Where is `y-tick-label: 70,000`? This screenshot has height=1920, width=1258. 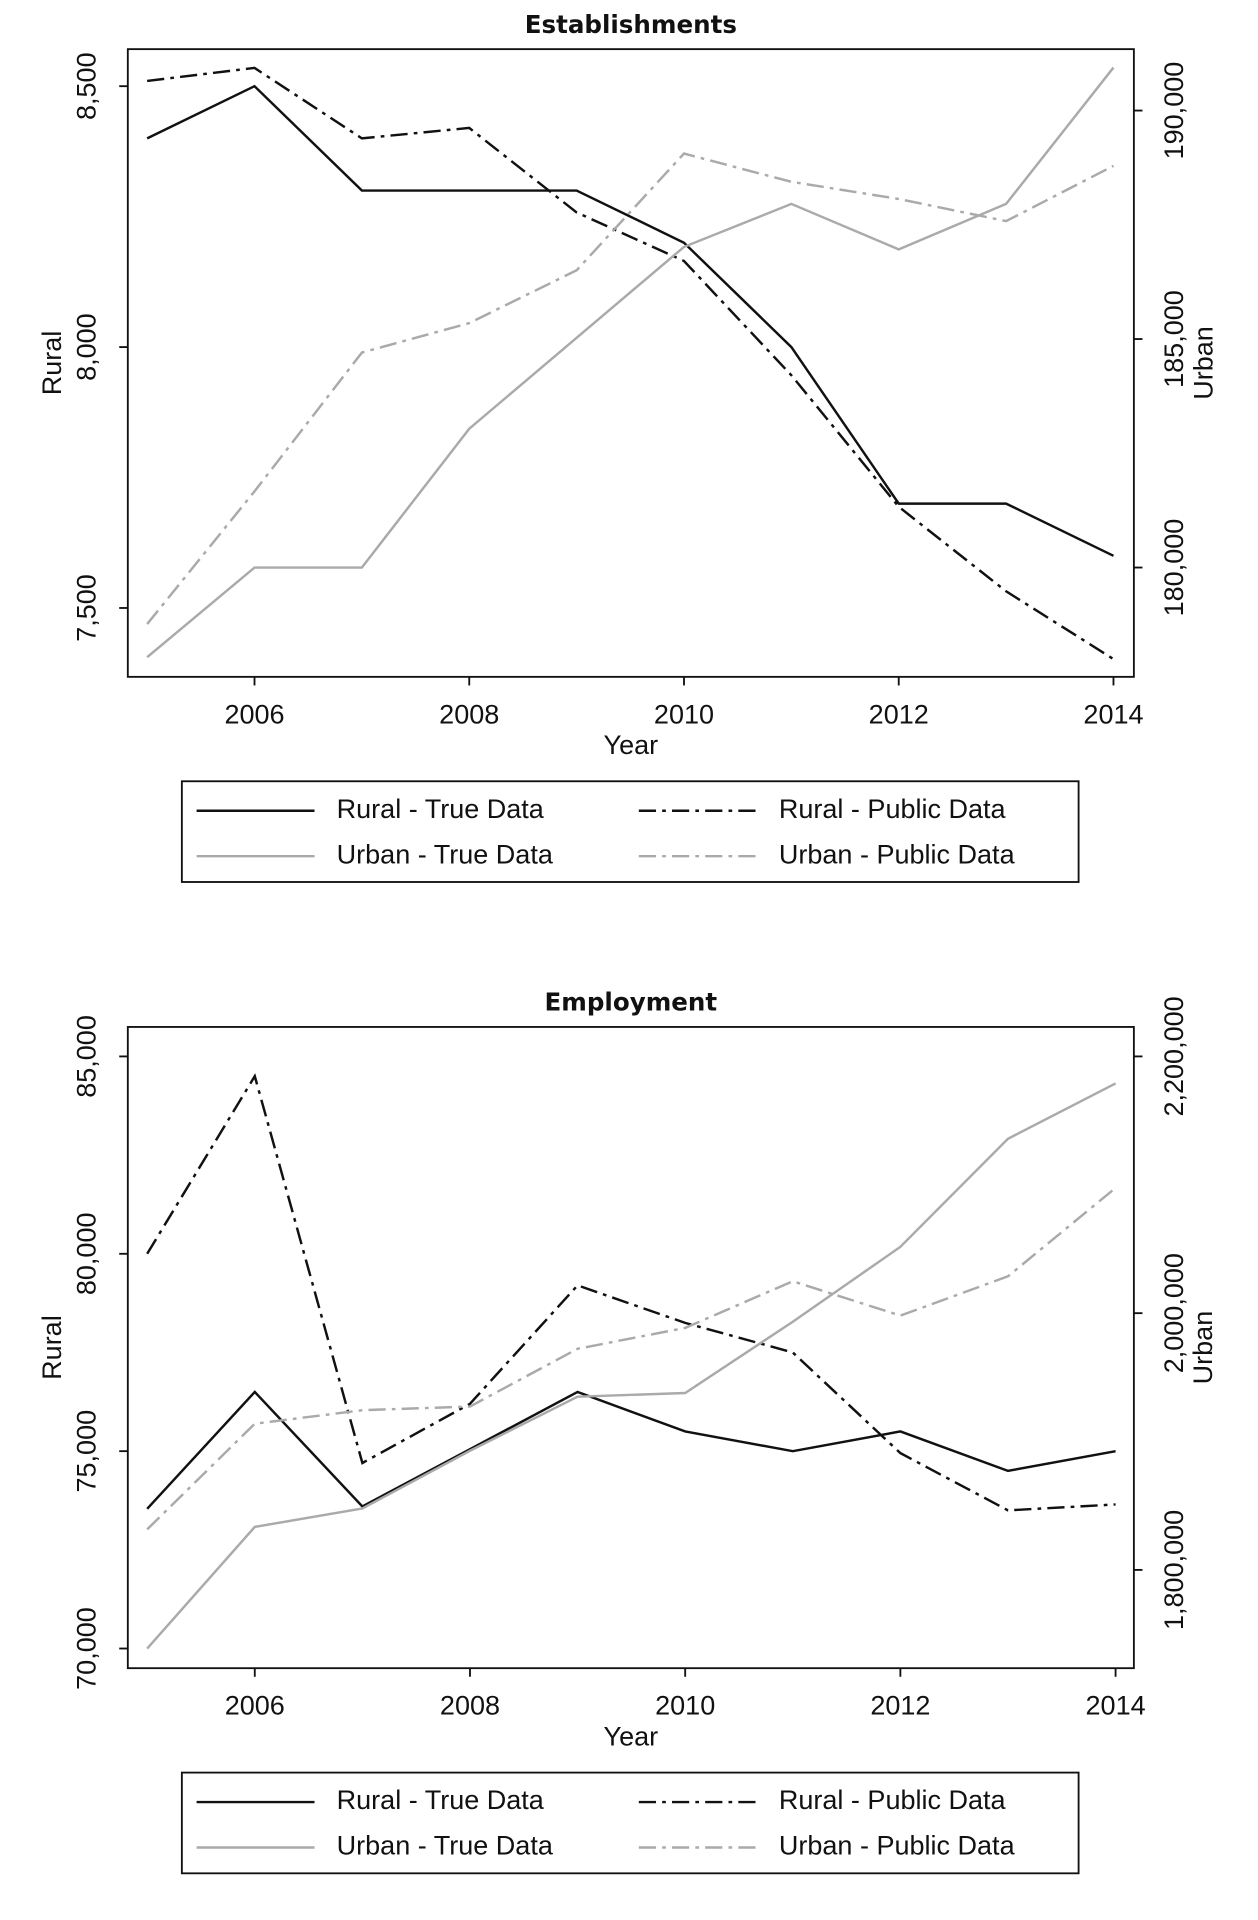
y-tick-label: 70,000 is located at coordinates (87, 1648).